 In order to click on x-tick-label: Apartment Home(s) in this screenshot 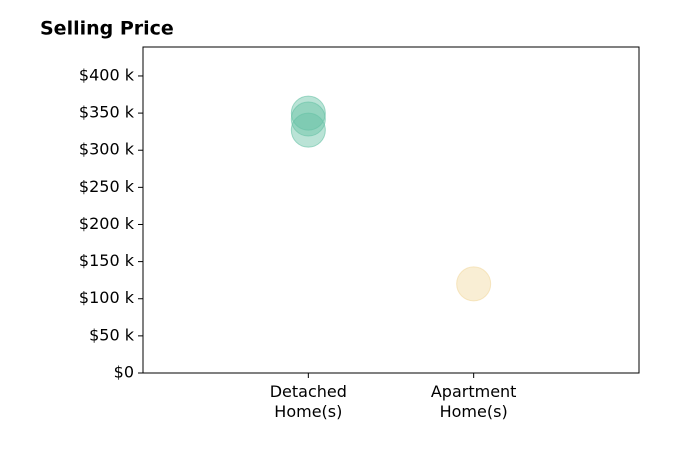, I will do `click(473, 401)`.